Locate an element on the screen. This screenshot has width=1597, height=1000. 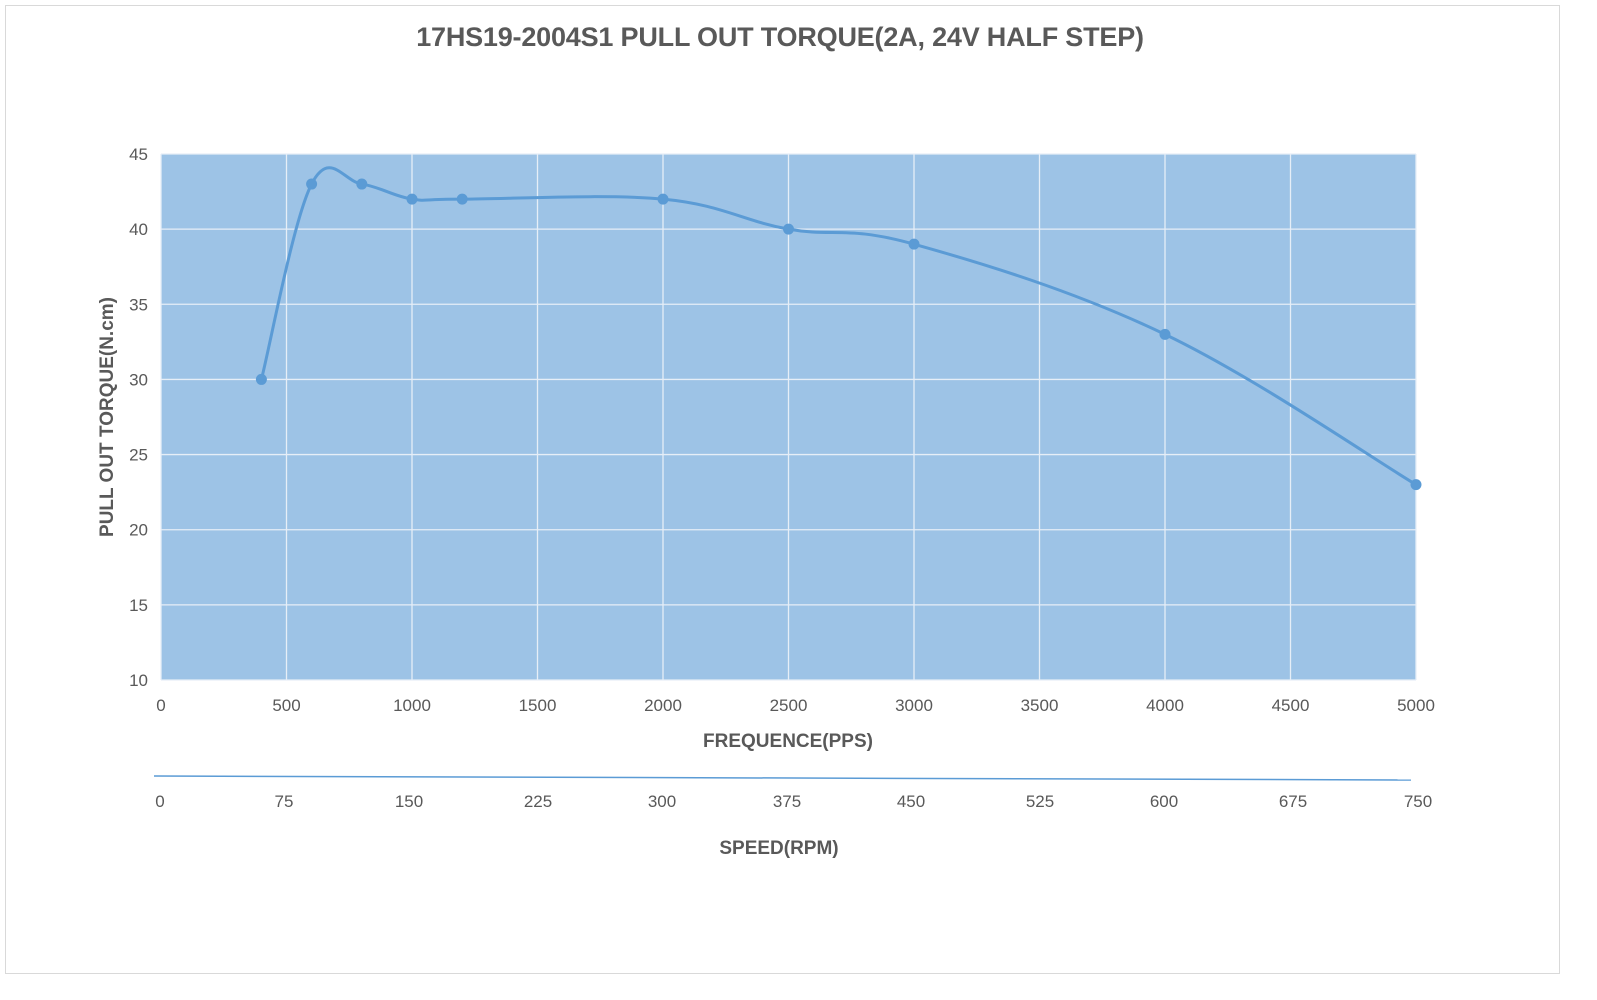
secondary-x-axis-ticks: 0 75 150 225 300 375 450 525 600 675 750 is located at coordinates (793, 801).